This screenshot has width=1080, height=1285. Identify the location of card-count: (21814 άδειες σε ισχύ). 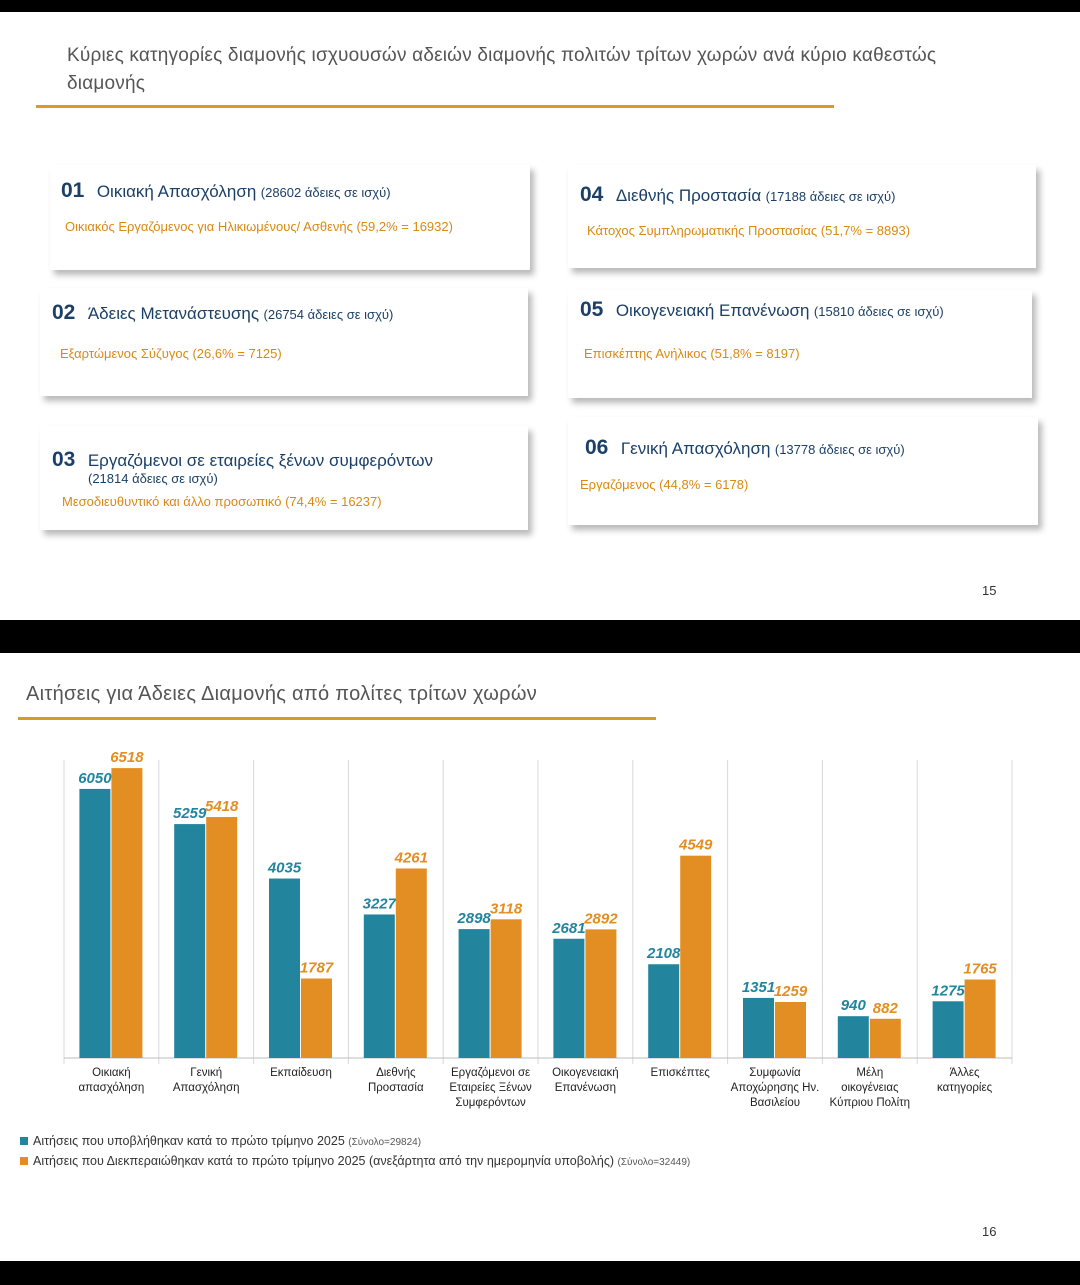
(153, 478).